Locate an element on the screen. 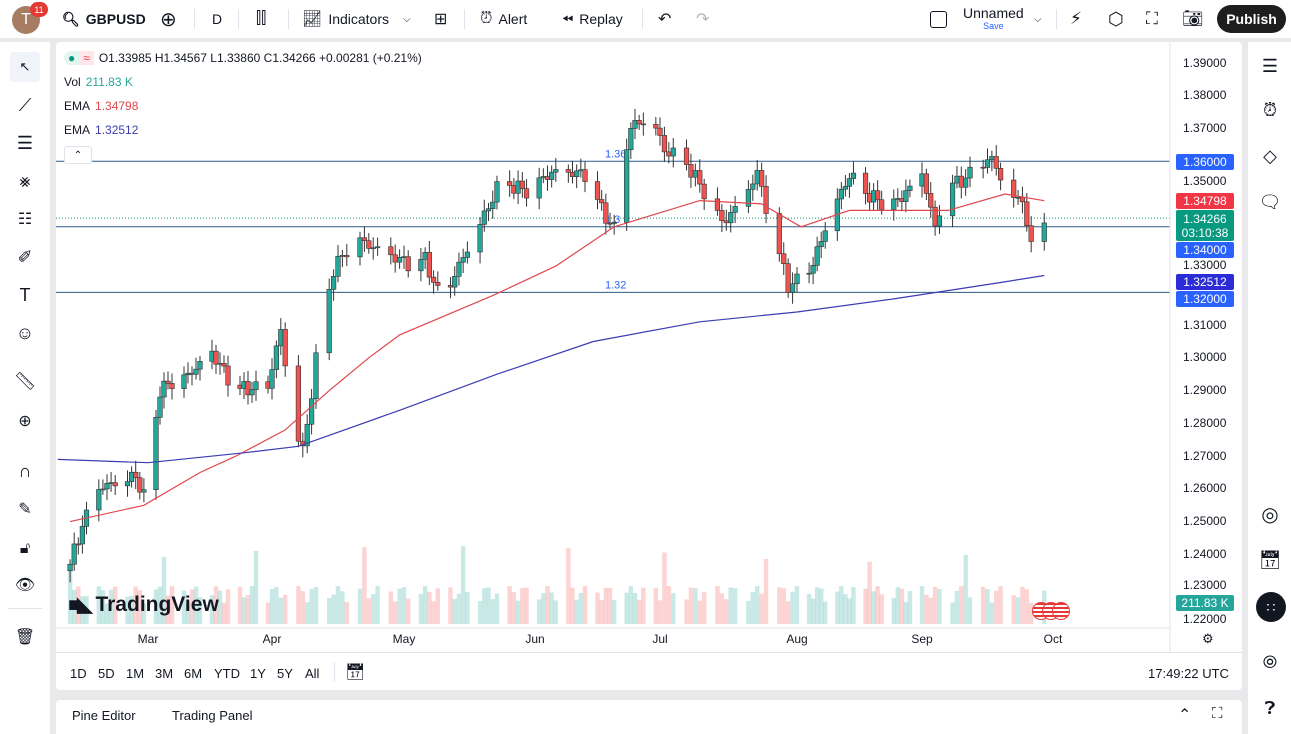 This screenshot has width=1291, height=734. chart-type-button: ⫿⫿ is located at coordinates (261, 19).